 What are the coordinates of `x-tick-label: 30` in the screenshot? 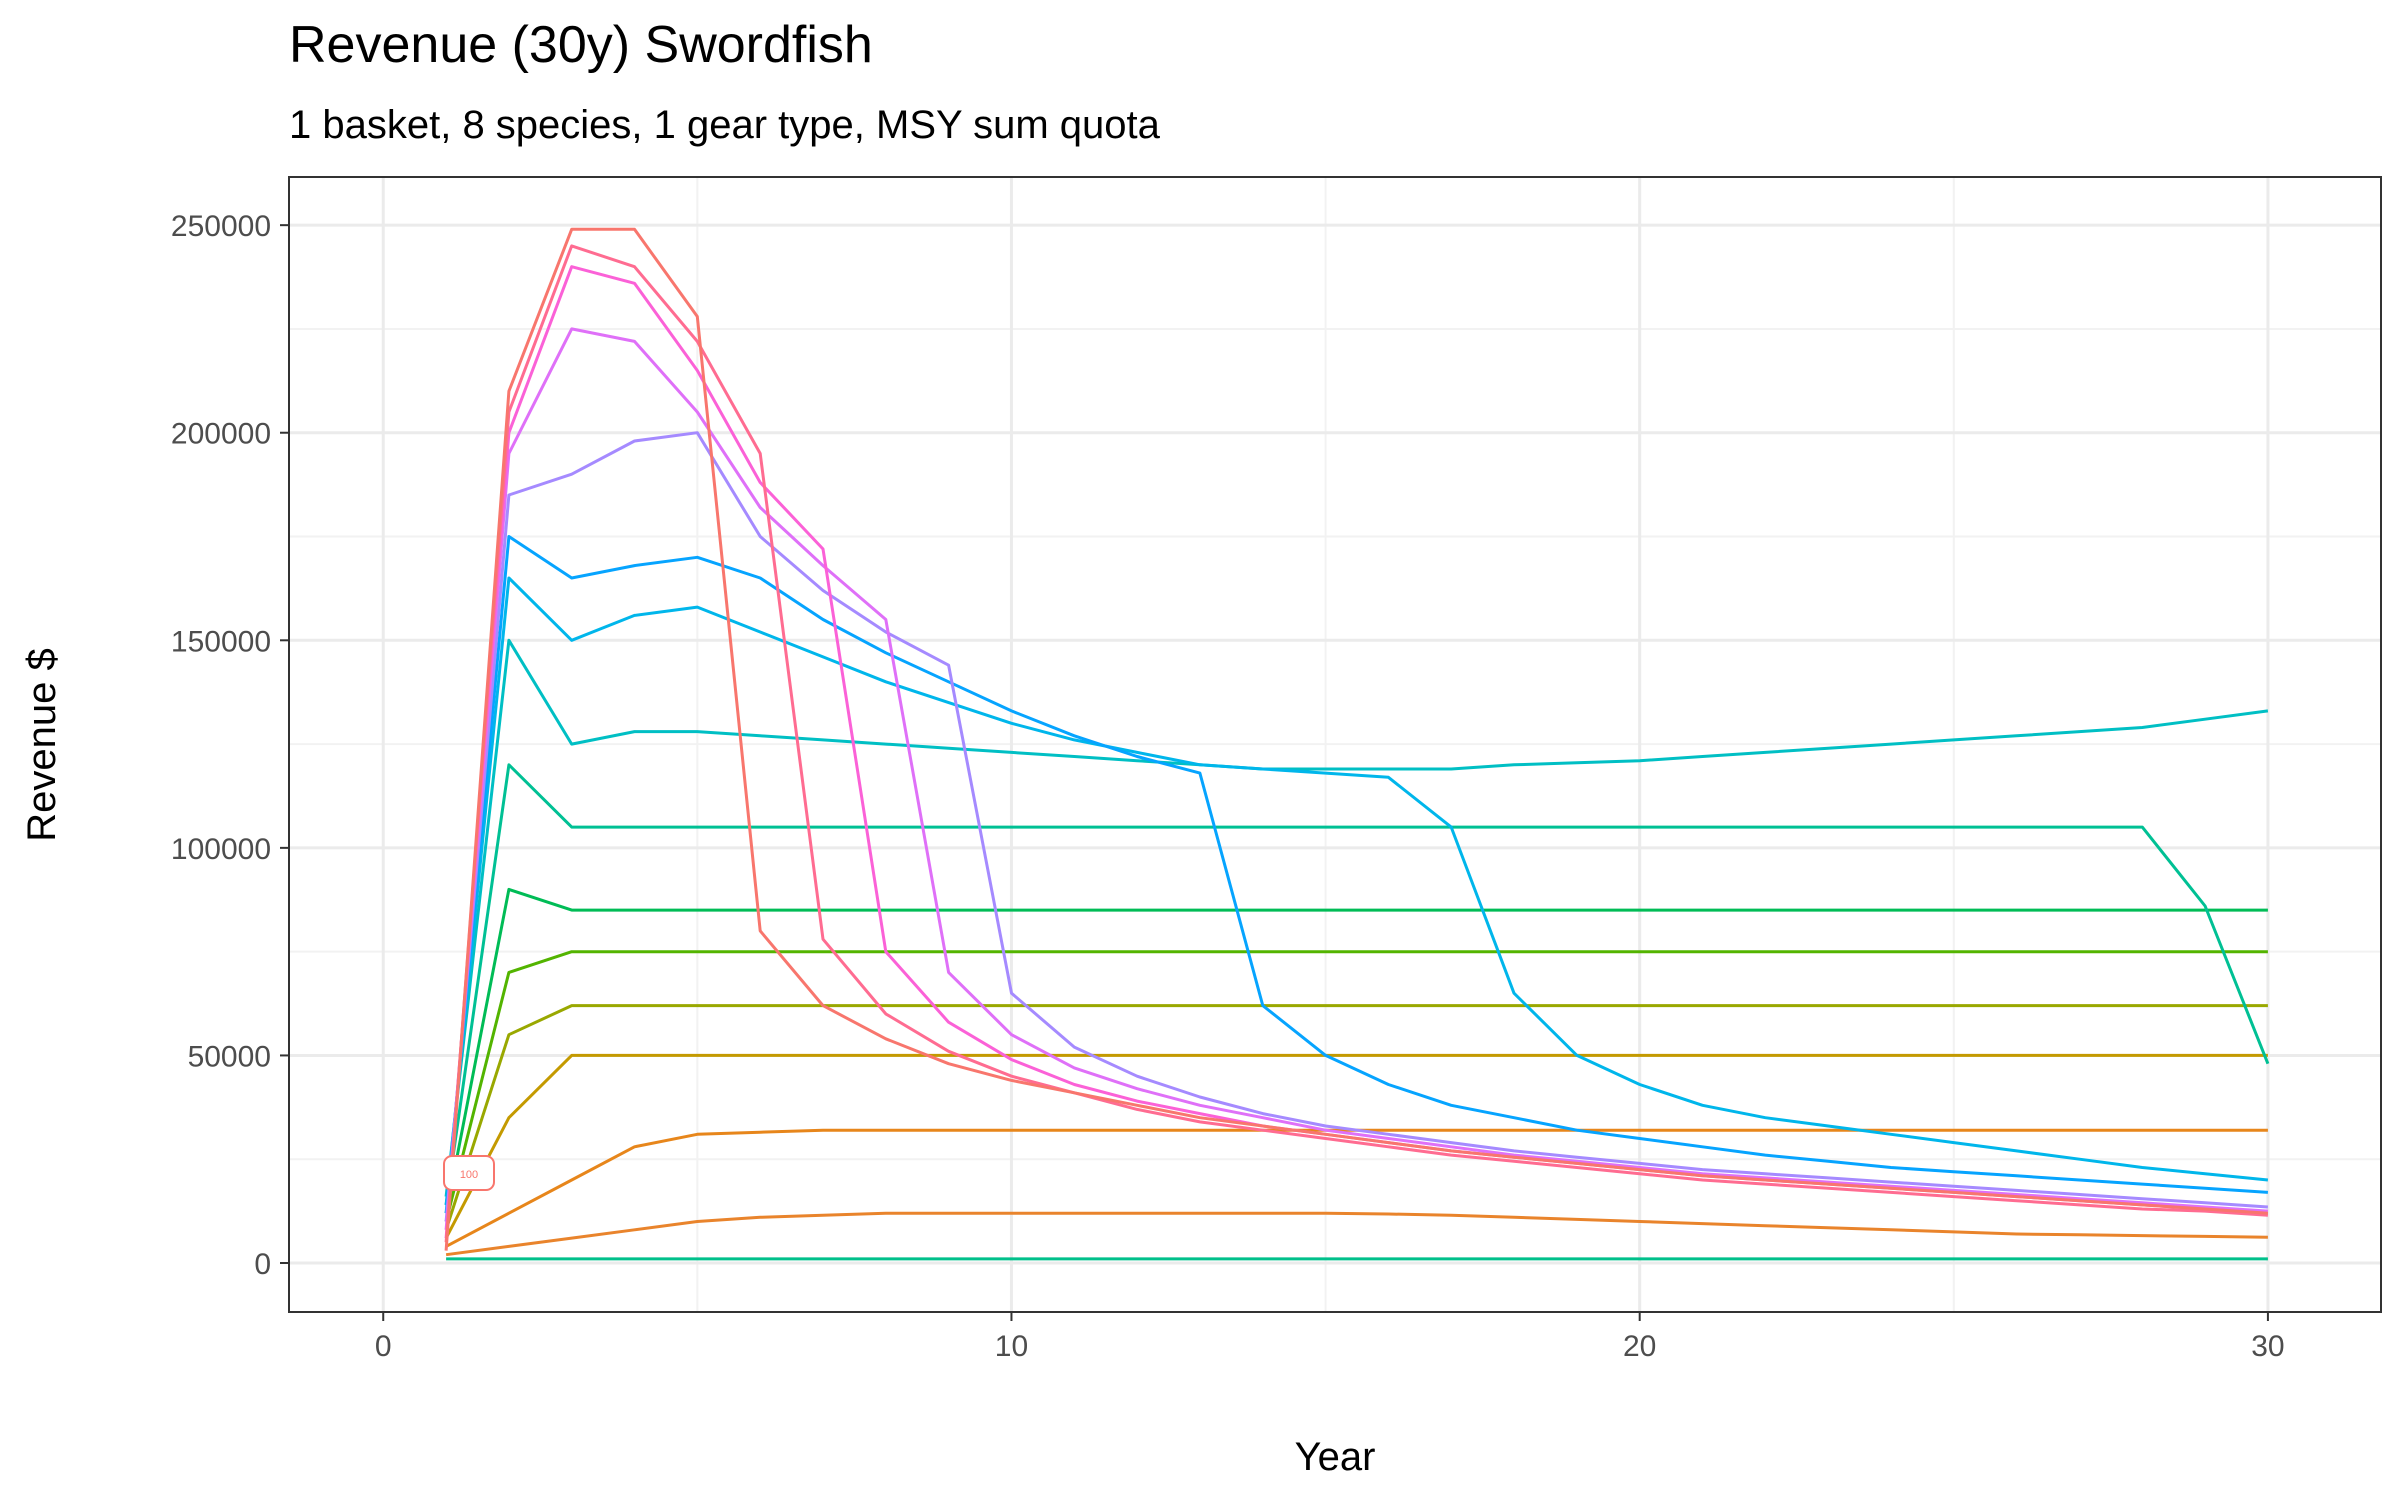 It's located at (2267, 1346).